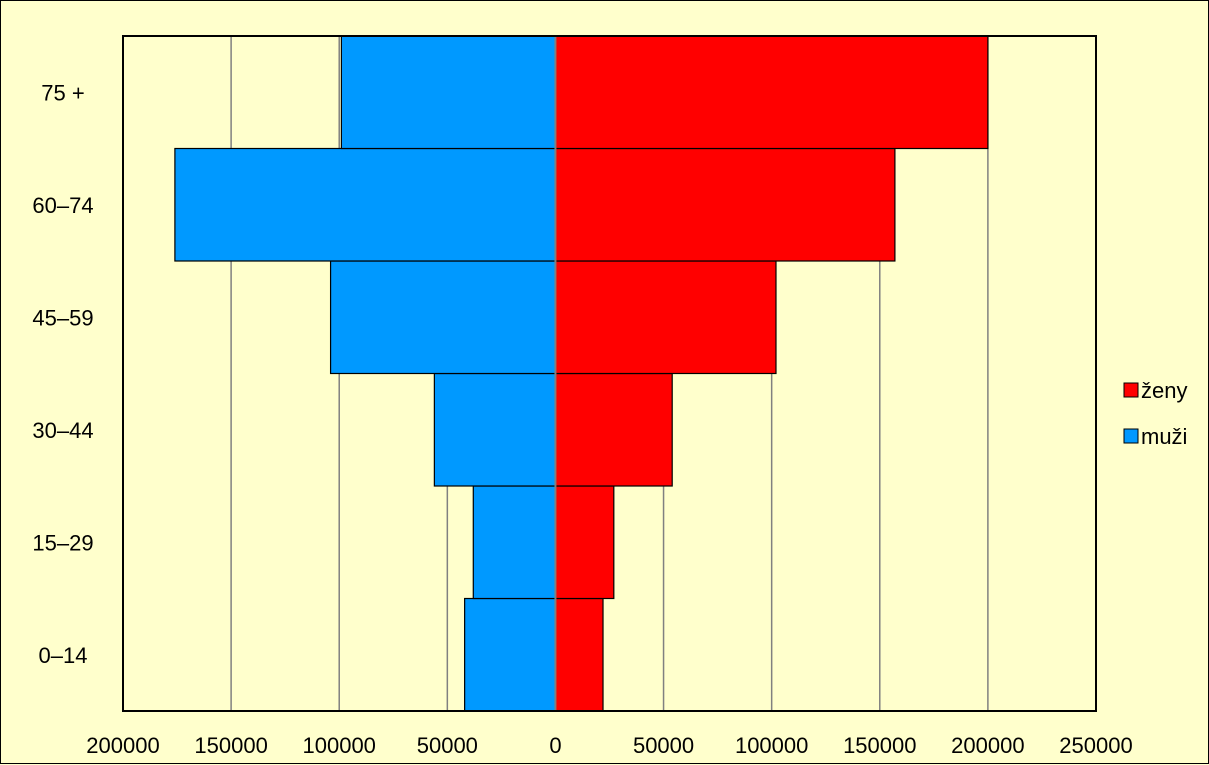 The width and height of the screenshot is (1209, 765). What do you see at coordinates (1131, 436) in the screenshot?
I see `legend-swatch-muzi` at bounding box center [1131, 436].